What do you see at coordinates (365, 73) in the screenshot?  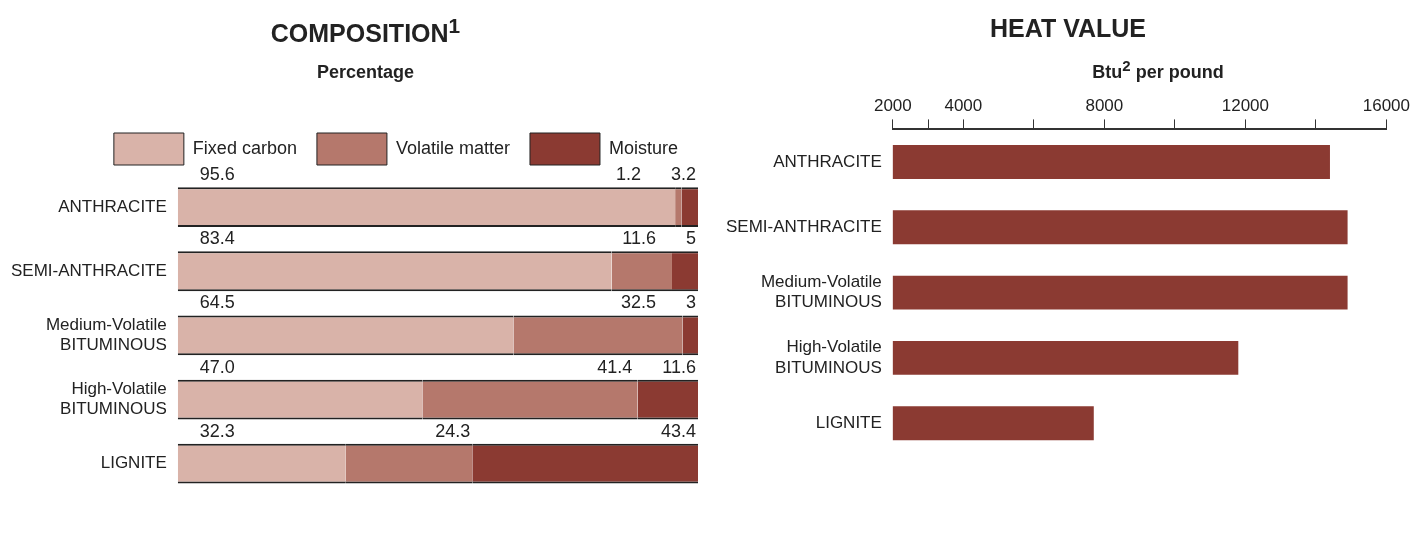 I see `chart-subtitle: Percentage` at bounding box center [365, 73].